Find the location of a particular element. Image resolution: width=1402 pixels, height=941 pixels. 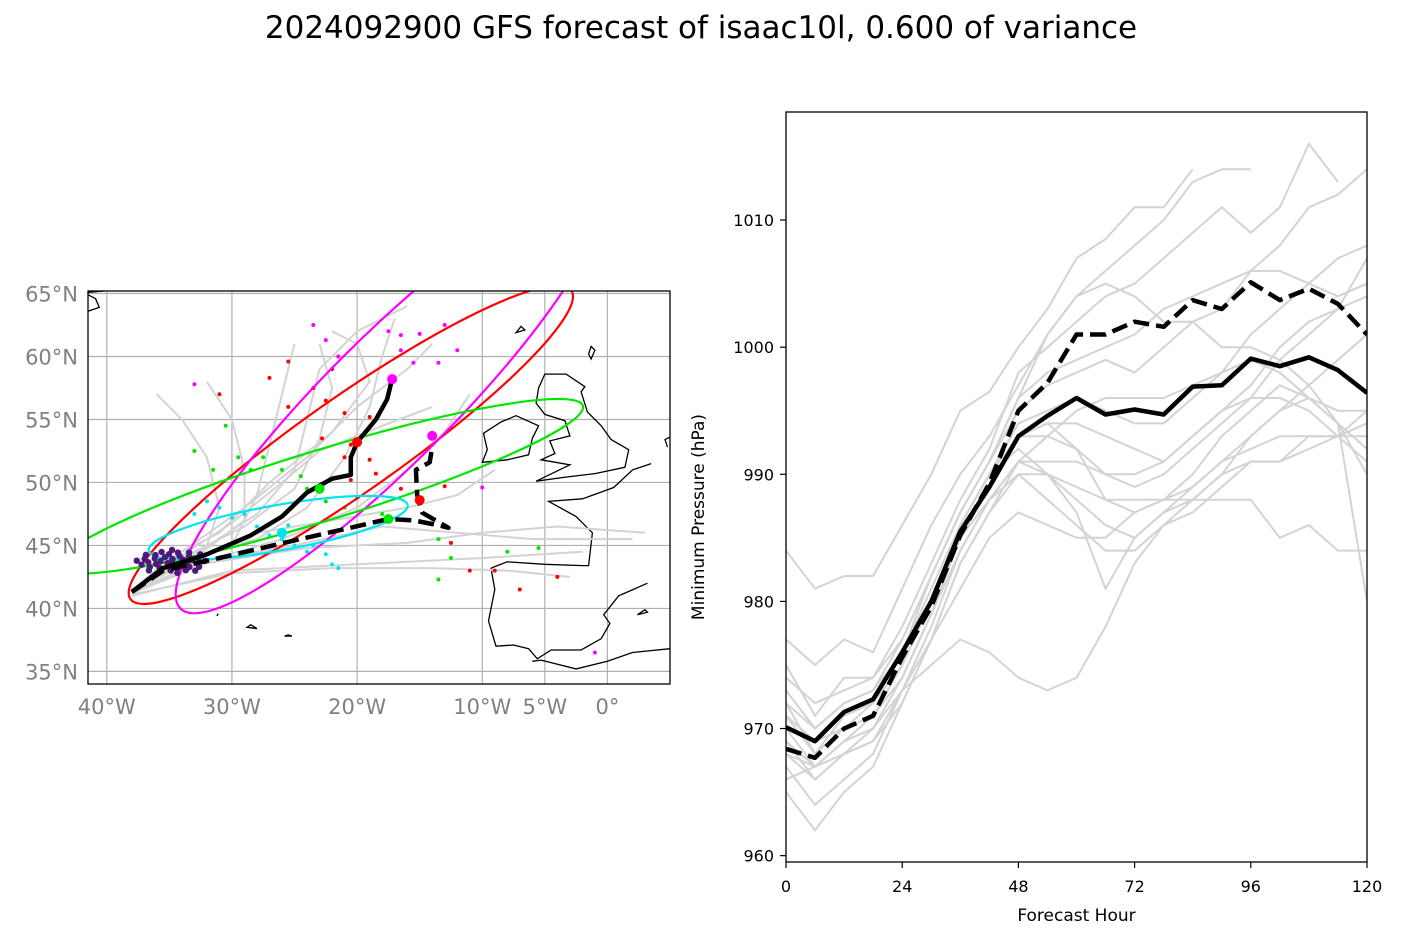

coast-iberia-west is located at coordinates (567, 613).